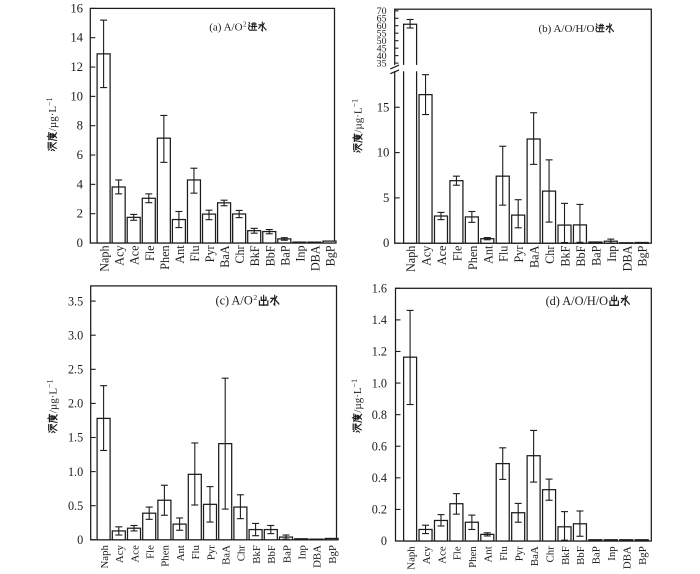 This screenshot has height=574, width=700. Describe the element at coordinates (379, 446) in the screenshot. I see `svg-text: 0.6` at that location.